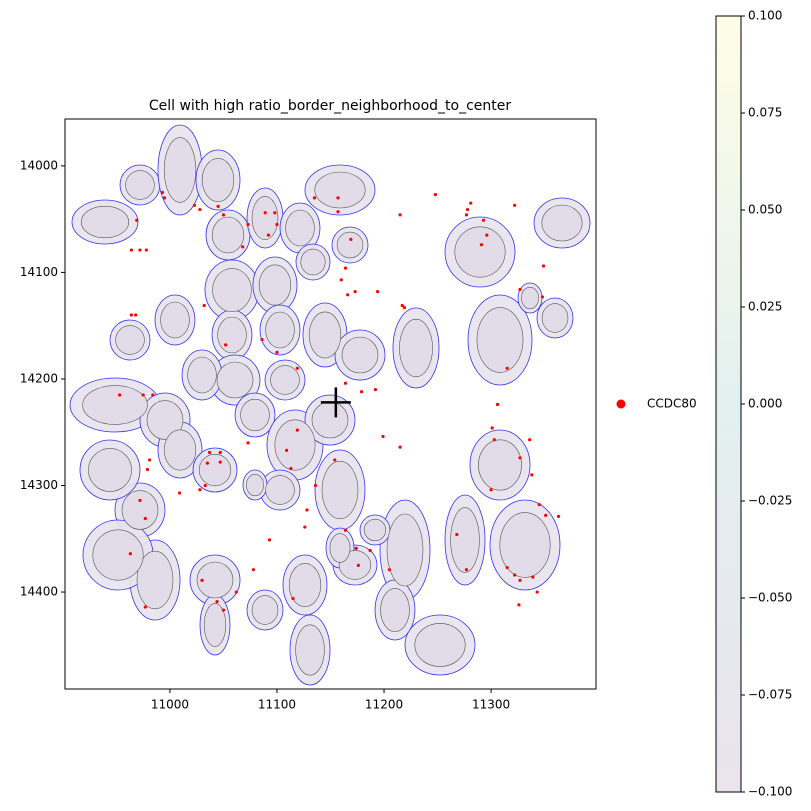  What do you see at coordinates (765, 210) in the screenshot?
I see `colorbar-tick-label: 0.050` at bounding box center [765, 210].